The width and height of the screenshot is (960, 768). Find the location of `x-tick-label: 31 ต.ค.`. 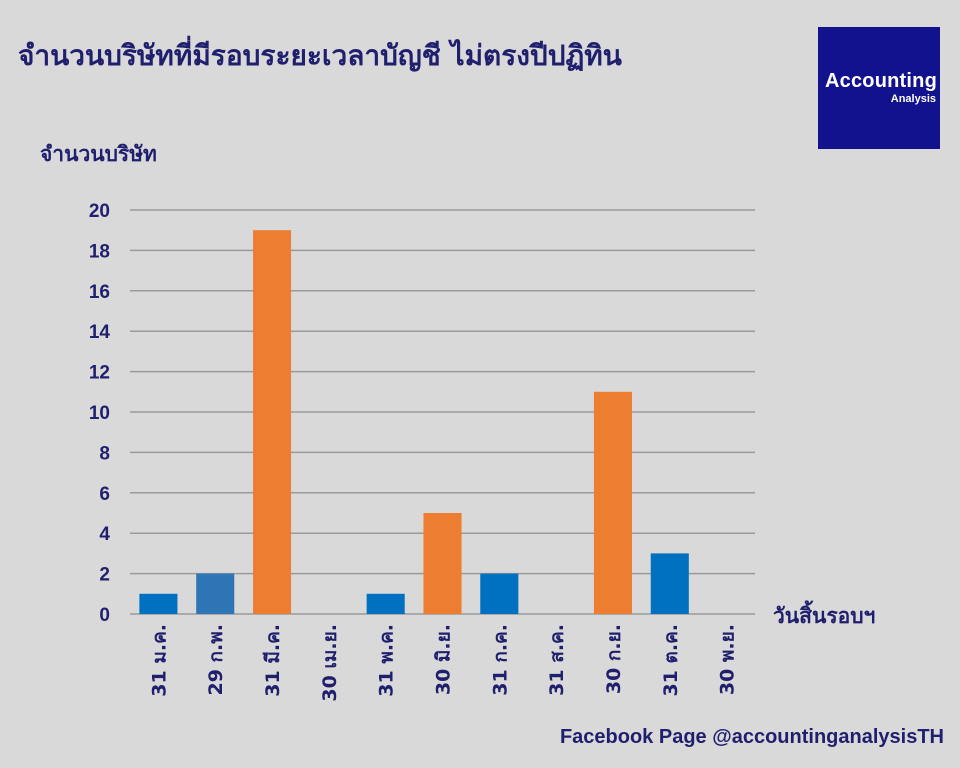

x-tick-label: 31 ต.ค. is located at coordinates (671, 660).